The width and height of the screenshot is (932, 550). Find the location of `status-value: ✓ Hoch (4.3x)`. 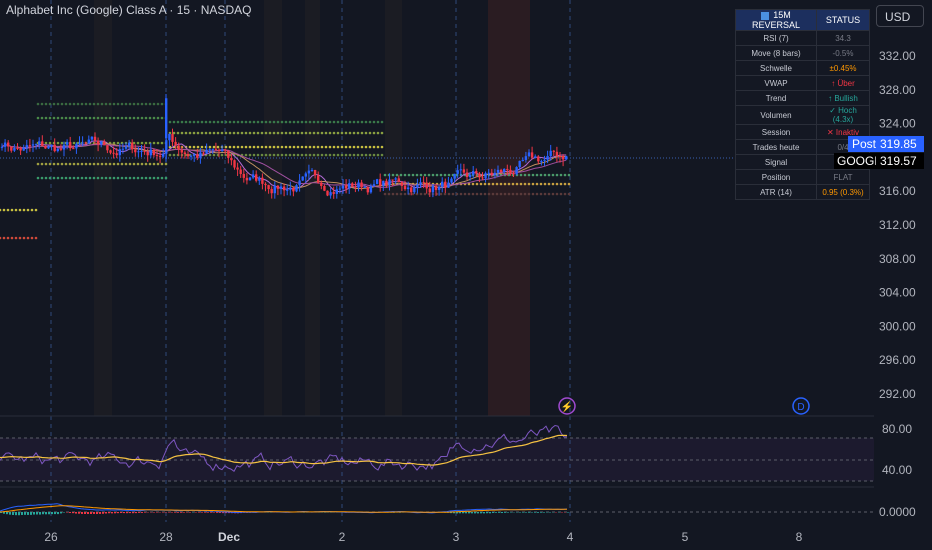

status-value: ✓ Hoch (4.3x) is located at coordinates (843, 115).